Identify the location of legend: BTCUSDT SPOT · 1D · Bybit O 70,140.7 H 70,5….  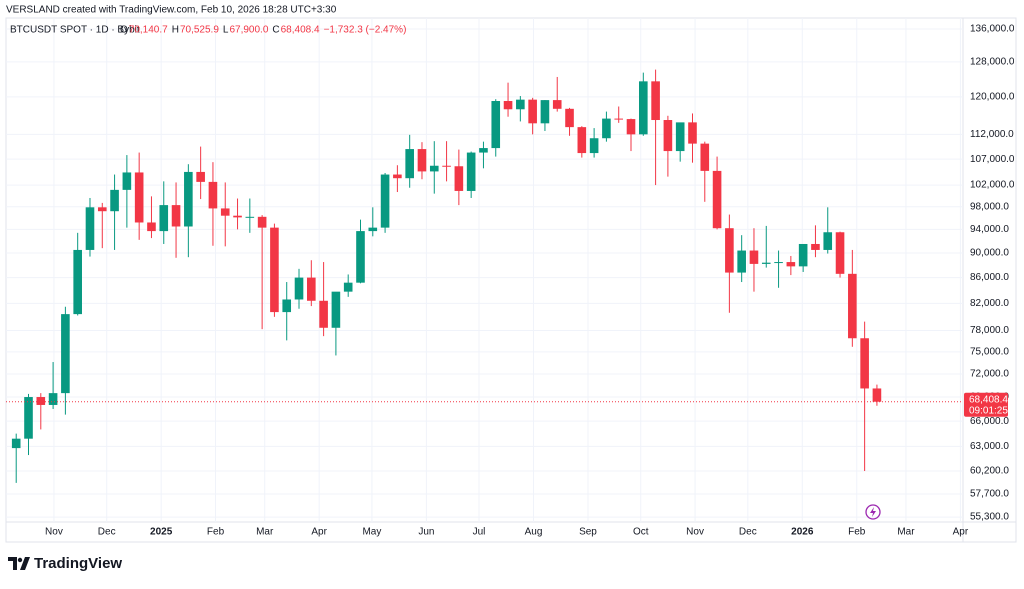
(208, 30).